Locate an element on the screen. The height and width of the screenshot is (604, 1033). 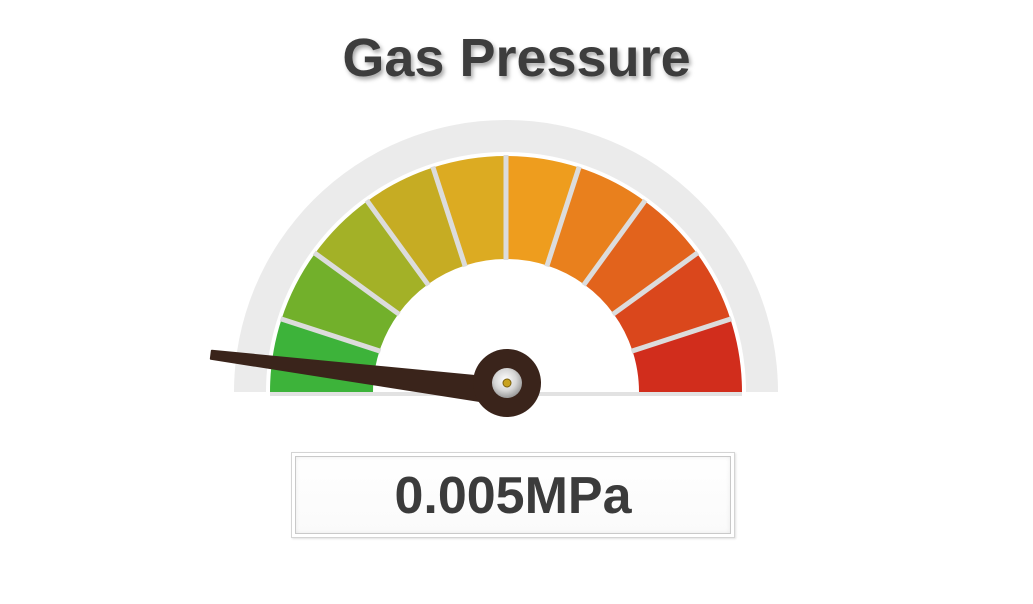
gauge-title: Gas Pressure is located at coordinates (516, 58).